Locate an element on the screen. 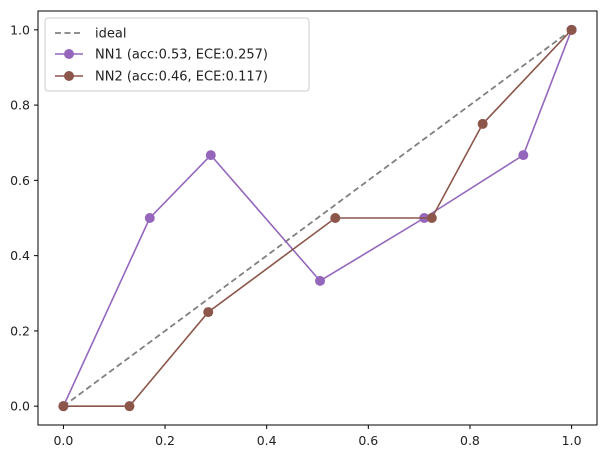 This screenshot has height=455, width=610. x-tick-label: 0.2 is located at coordinates (165, 440).